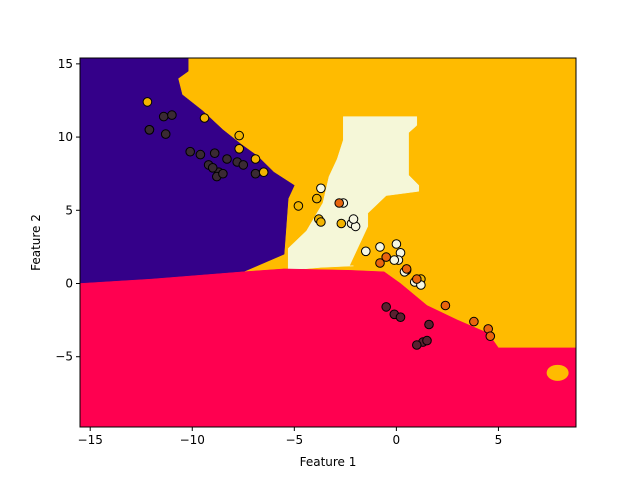  I want to click on x-tick-label: −5, so click(294, 440).